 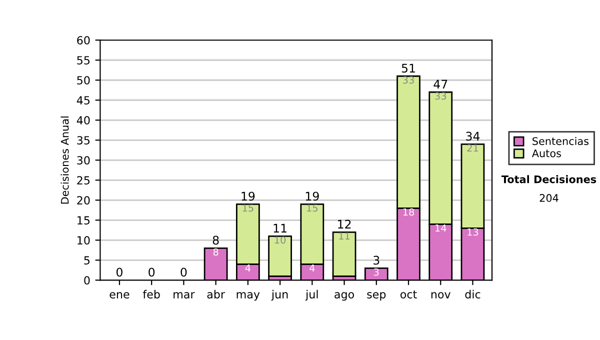 I want to click on data-label: 14, so click(x=441, y=228).